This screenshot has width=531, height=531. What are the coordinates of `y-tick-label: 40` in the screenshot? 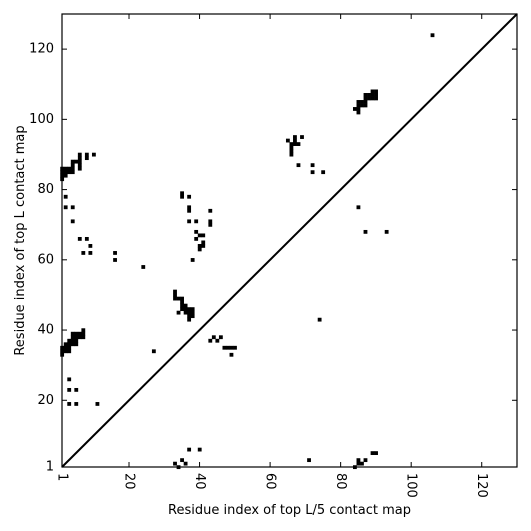 It's located at (45, 330).